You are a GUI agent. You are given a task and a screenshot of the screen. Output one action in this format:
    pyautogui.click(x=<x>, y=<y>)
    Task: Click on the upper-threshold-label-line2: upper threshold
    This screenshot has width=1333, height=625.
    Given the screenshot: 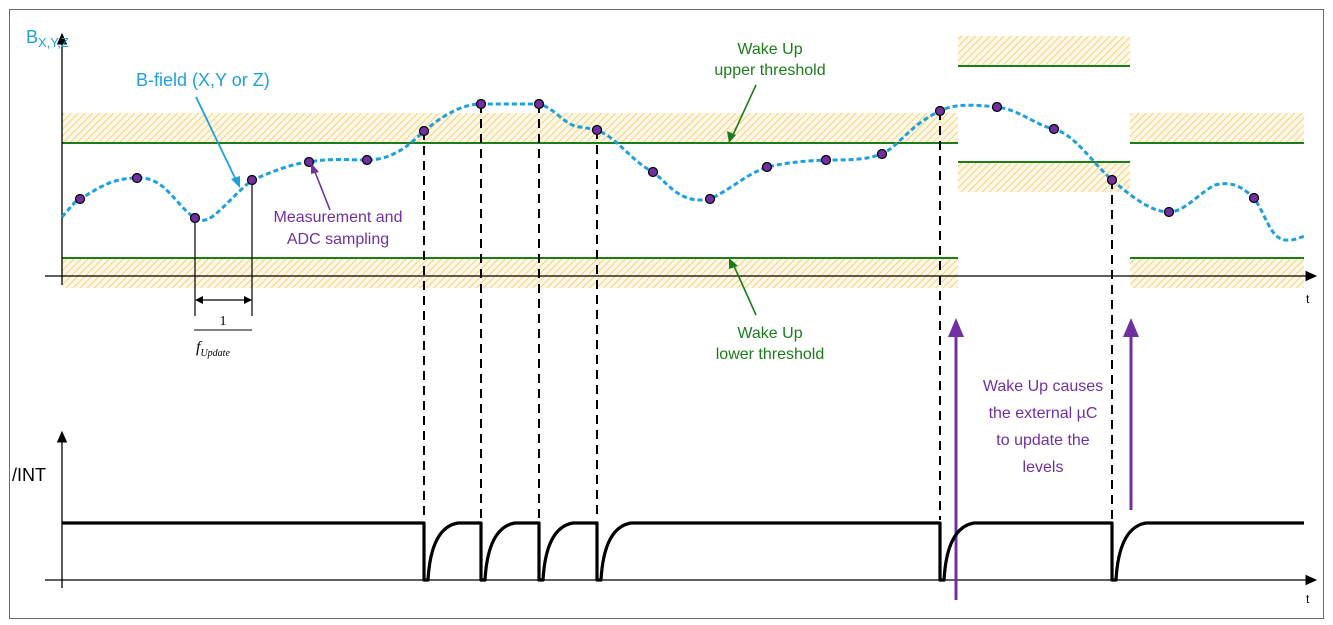 What is the action you would take?
    pyautogui.click(x=769, y=70)
    